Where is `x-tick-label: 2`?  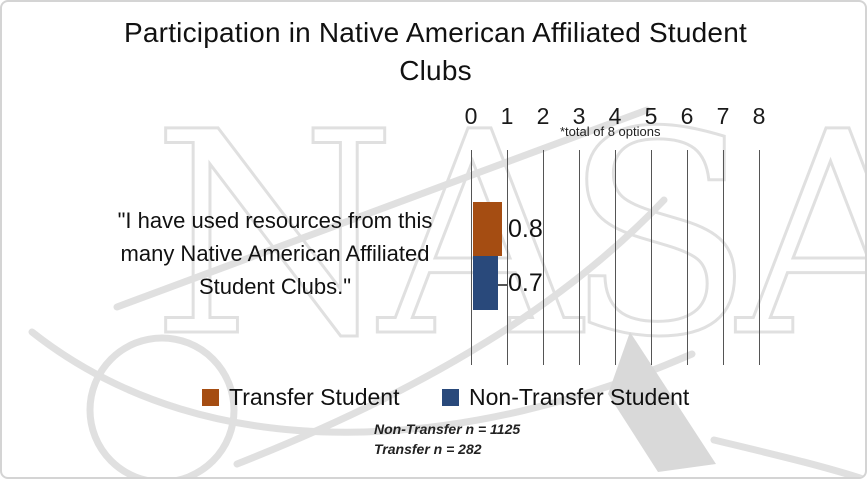 x-tick-label: 2 is located at coordinates (543, 116).